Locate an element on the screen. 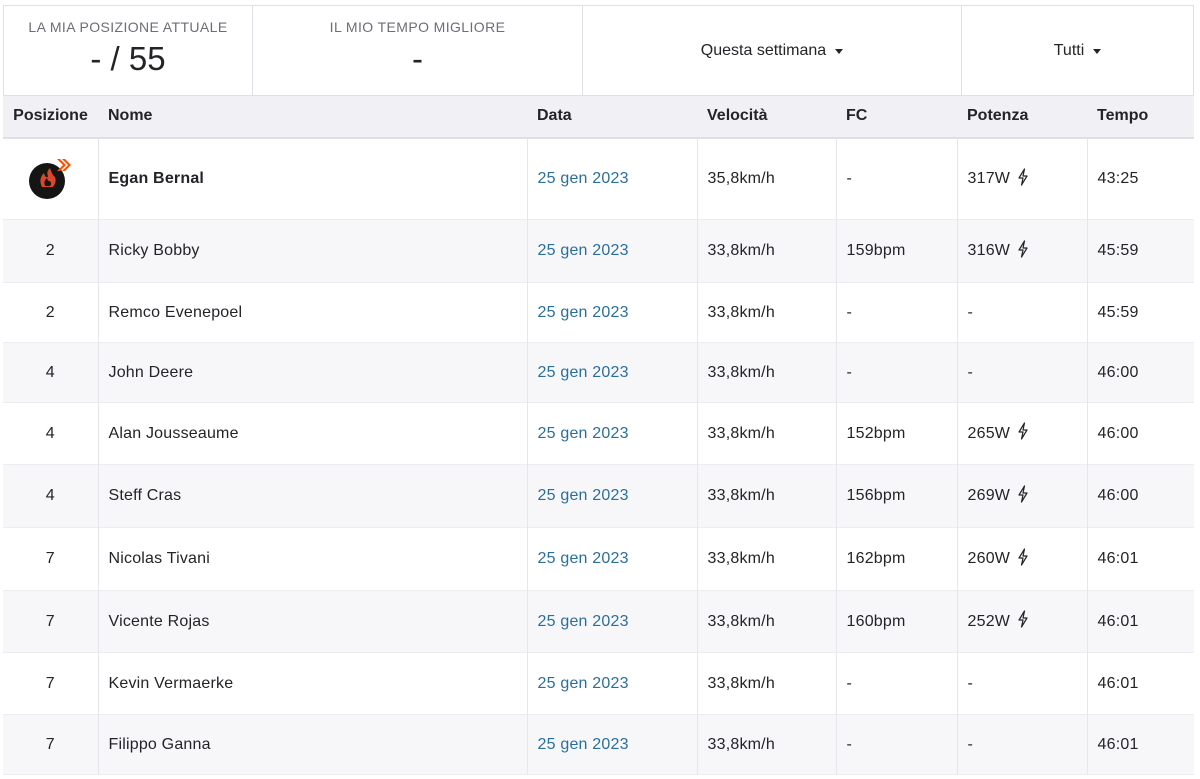  best-time-stat: IL MIO TEMPO MIGLIORE - is located at coordinates (418, 50).